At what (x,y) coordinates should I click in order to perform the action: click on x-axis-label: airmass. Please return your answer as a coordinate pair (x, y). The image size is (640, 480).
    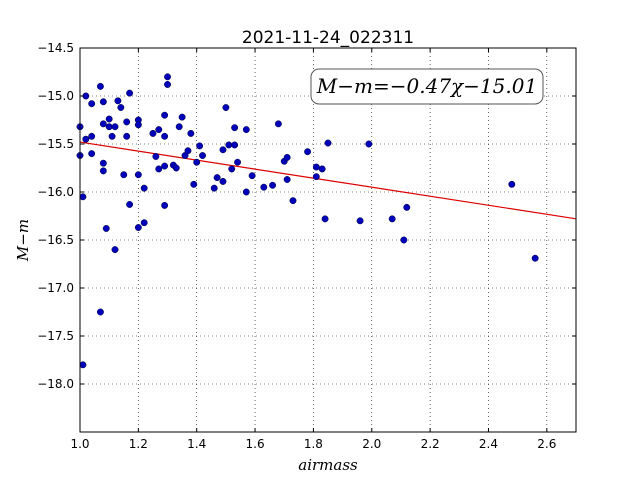
    Looking at the image, I should click on (328, 465).